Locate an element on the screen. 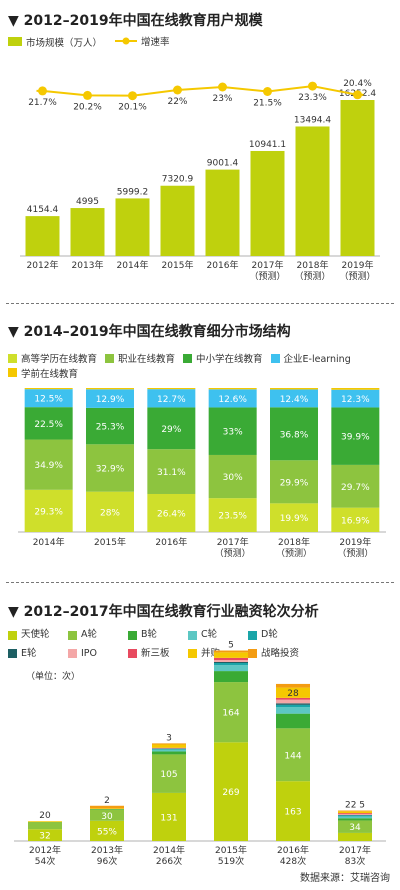 Image resolution: width=400 pixels, height=890 pixels. legend-item: D轮 is located at coordinates (277, 635).